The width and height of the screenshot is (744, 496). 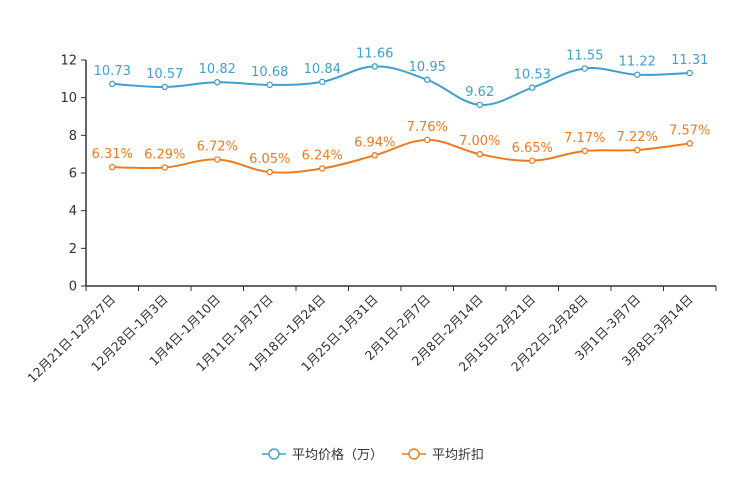 I want to click on data-label: 10.95, so click(x=427, y=67).